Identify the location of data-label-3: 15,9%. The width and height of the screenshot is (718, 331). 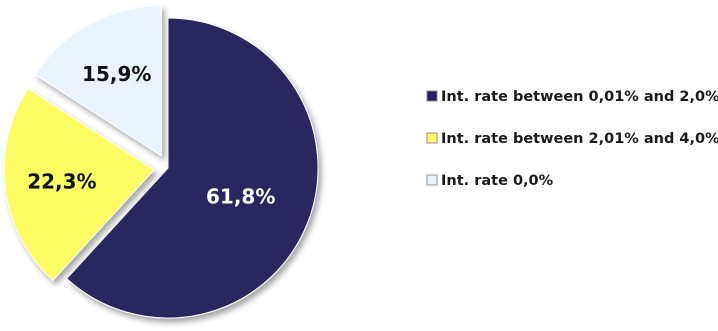
(116, 74).